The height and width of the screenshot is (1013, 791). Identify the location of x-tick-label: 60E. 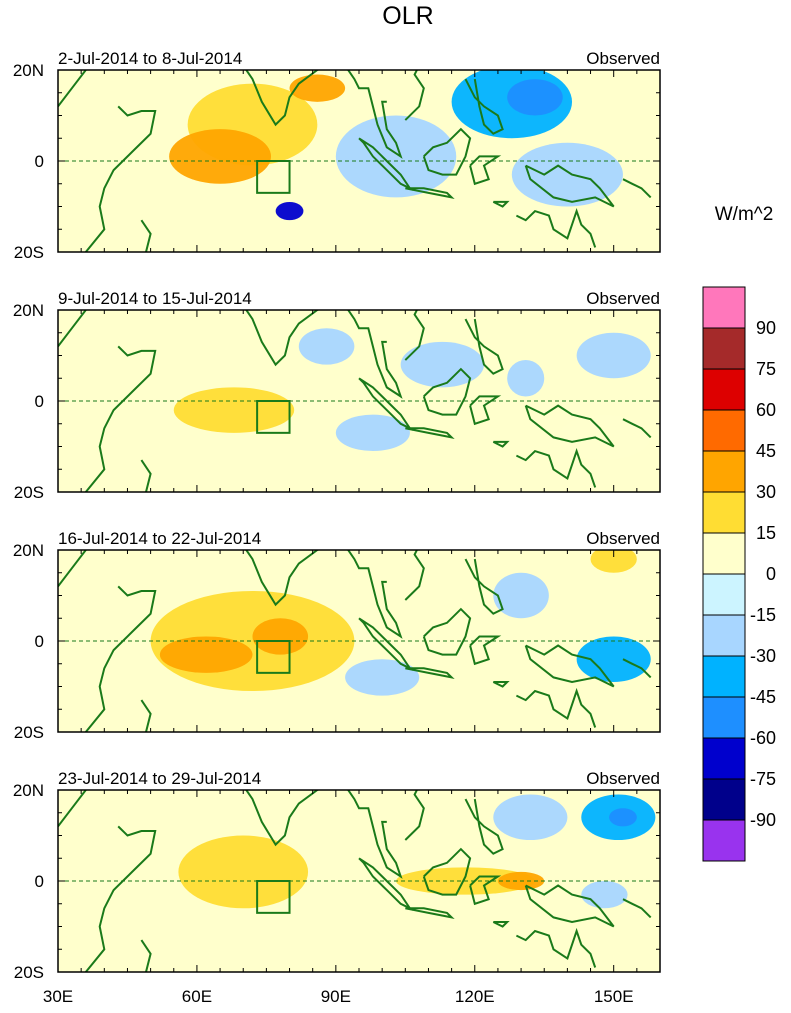
(197, 996).